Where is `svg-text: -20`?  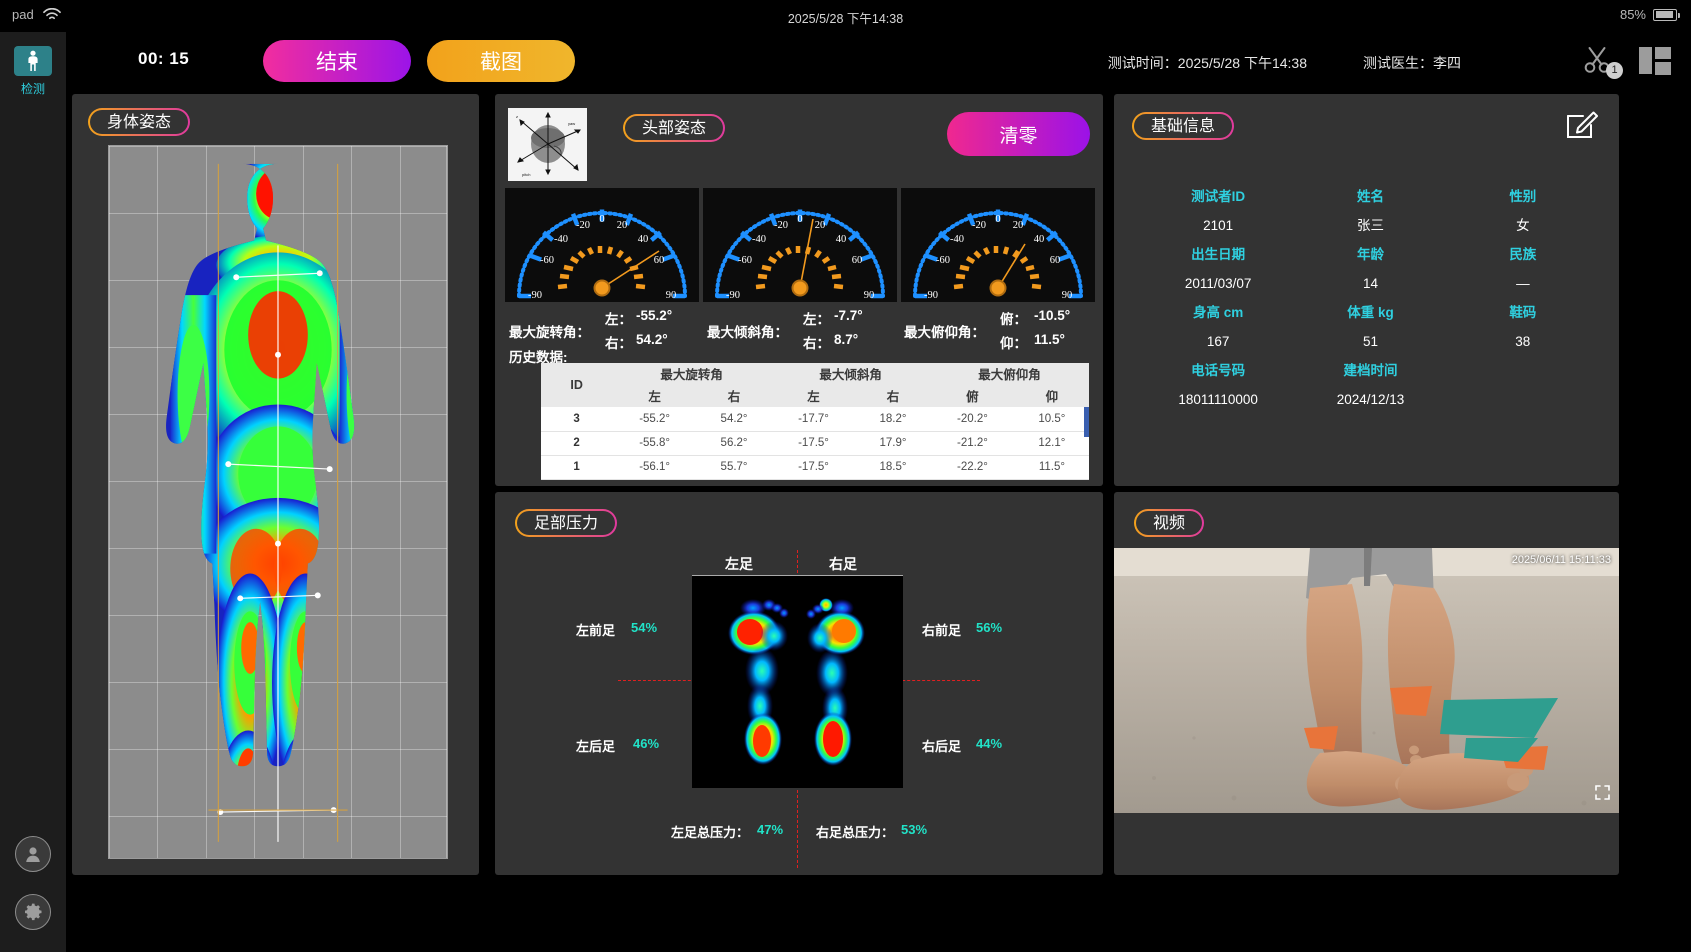 svg-text: -20 is located at coordinates (979, 225).